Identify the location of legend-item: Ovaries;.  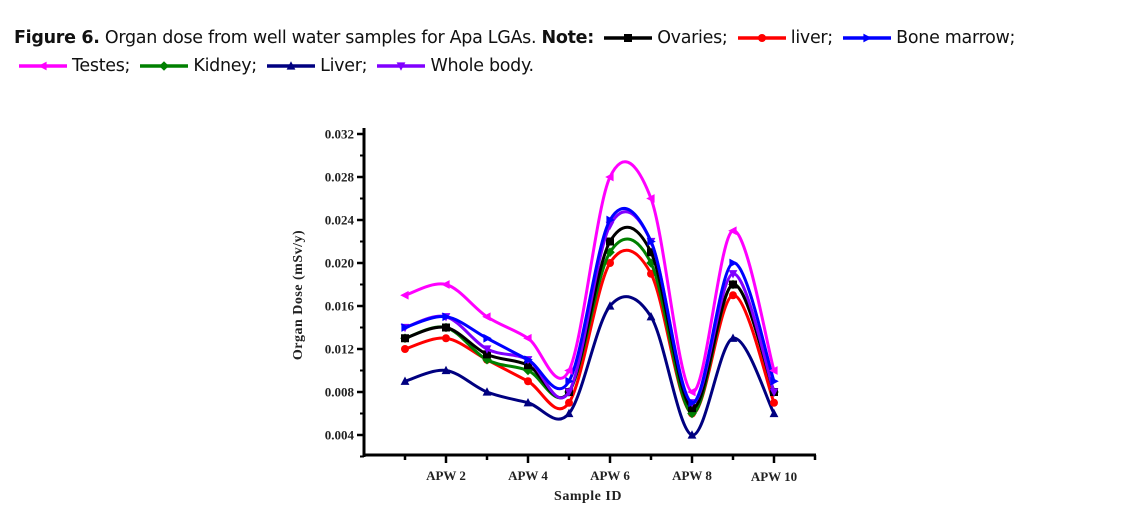
(666, 38).